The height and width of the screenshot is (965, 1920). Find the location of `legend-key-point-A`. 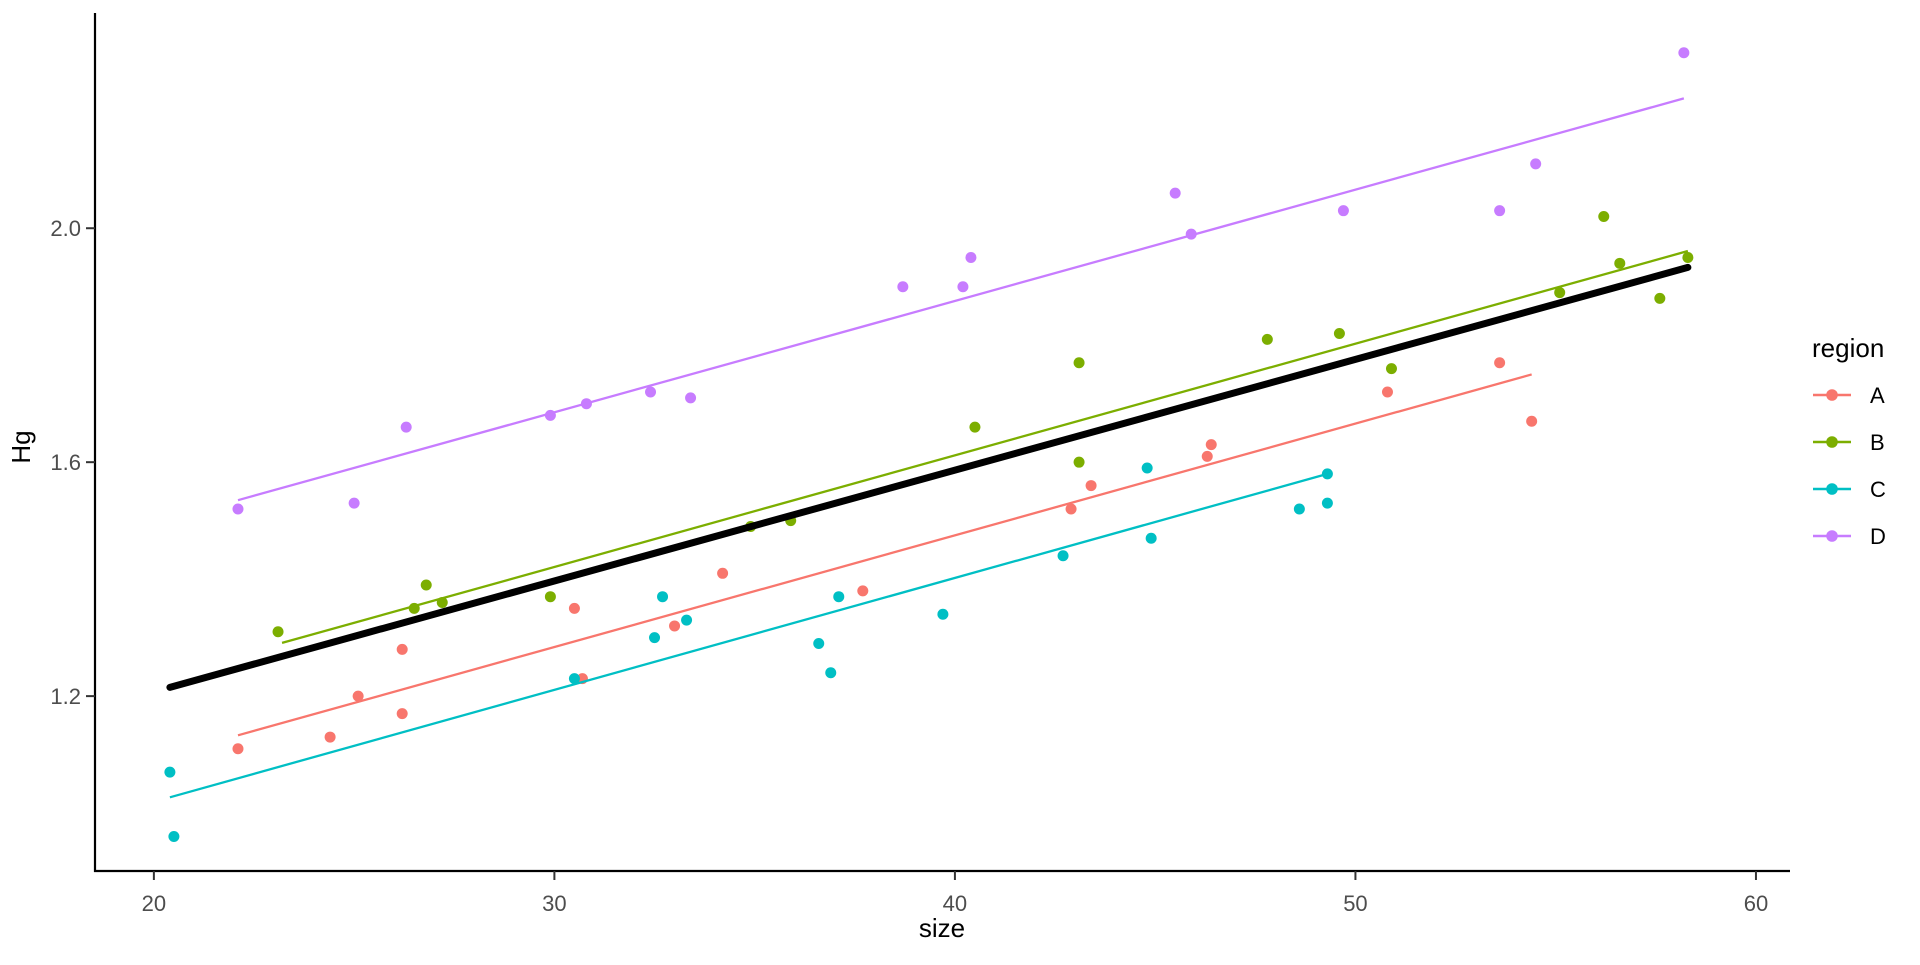

legend-key-point-A is located at coordinates (1832, 395).